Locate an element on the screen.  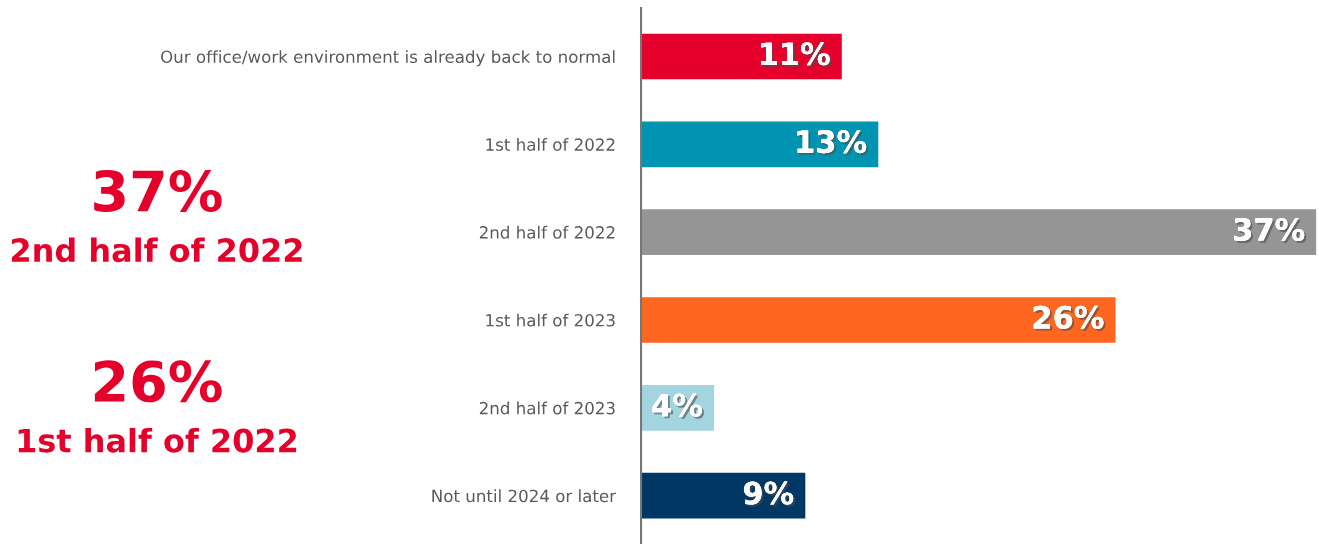
y-tick-label: Not until 2024 or later is located at coordinates (524, 496).